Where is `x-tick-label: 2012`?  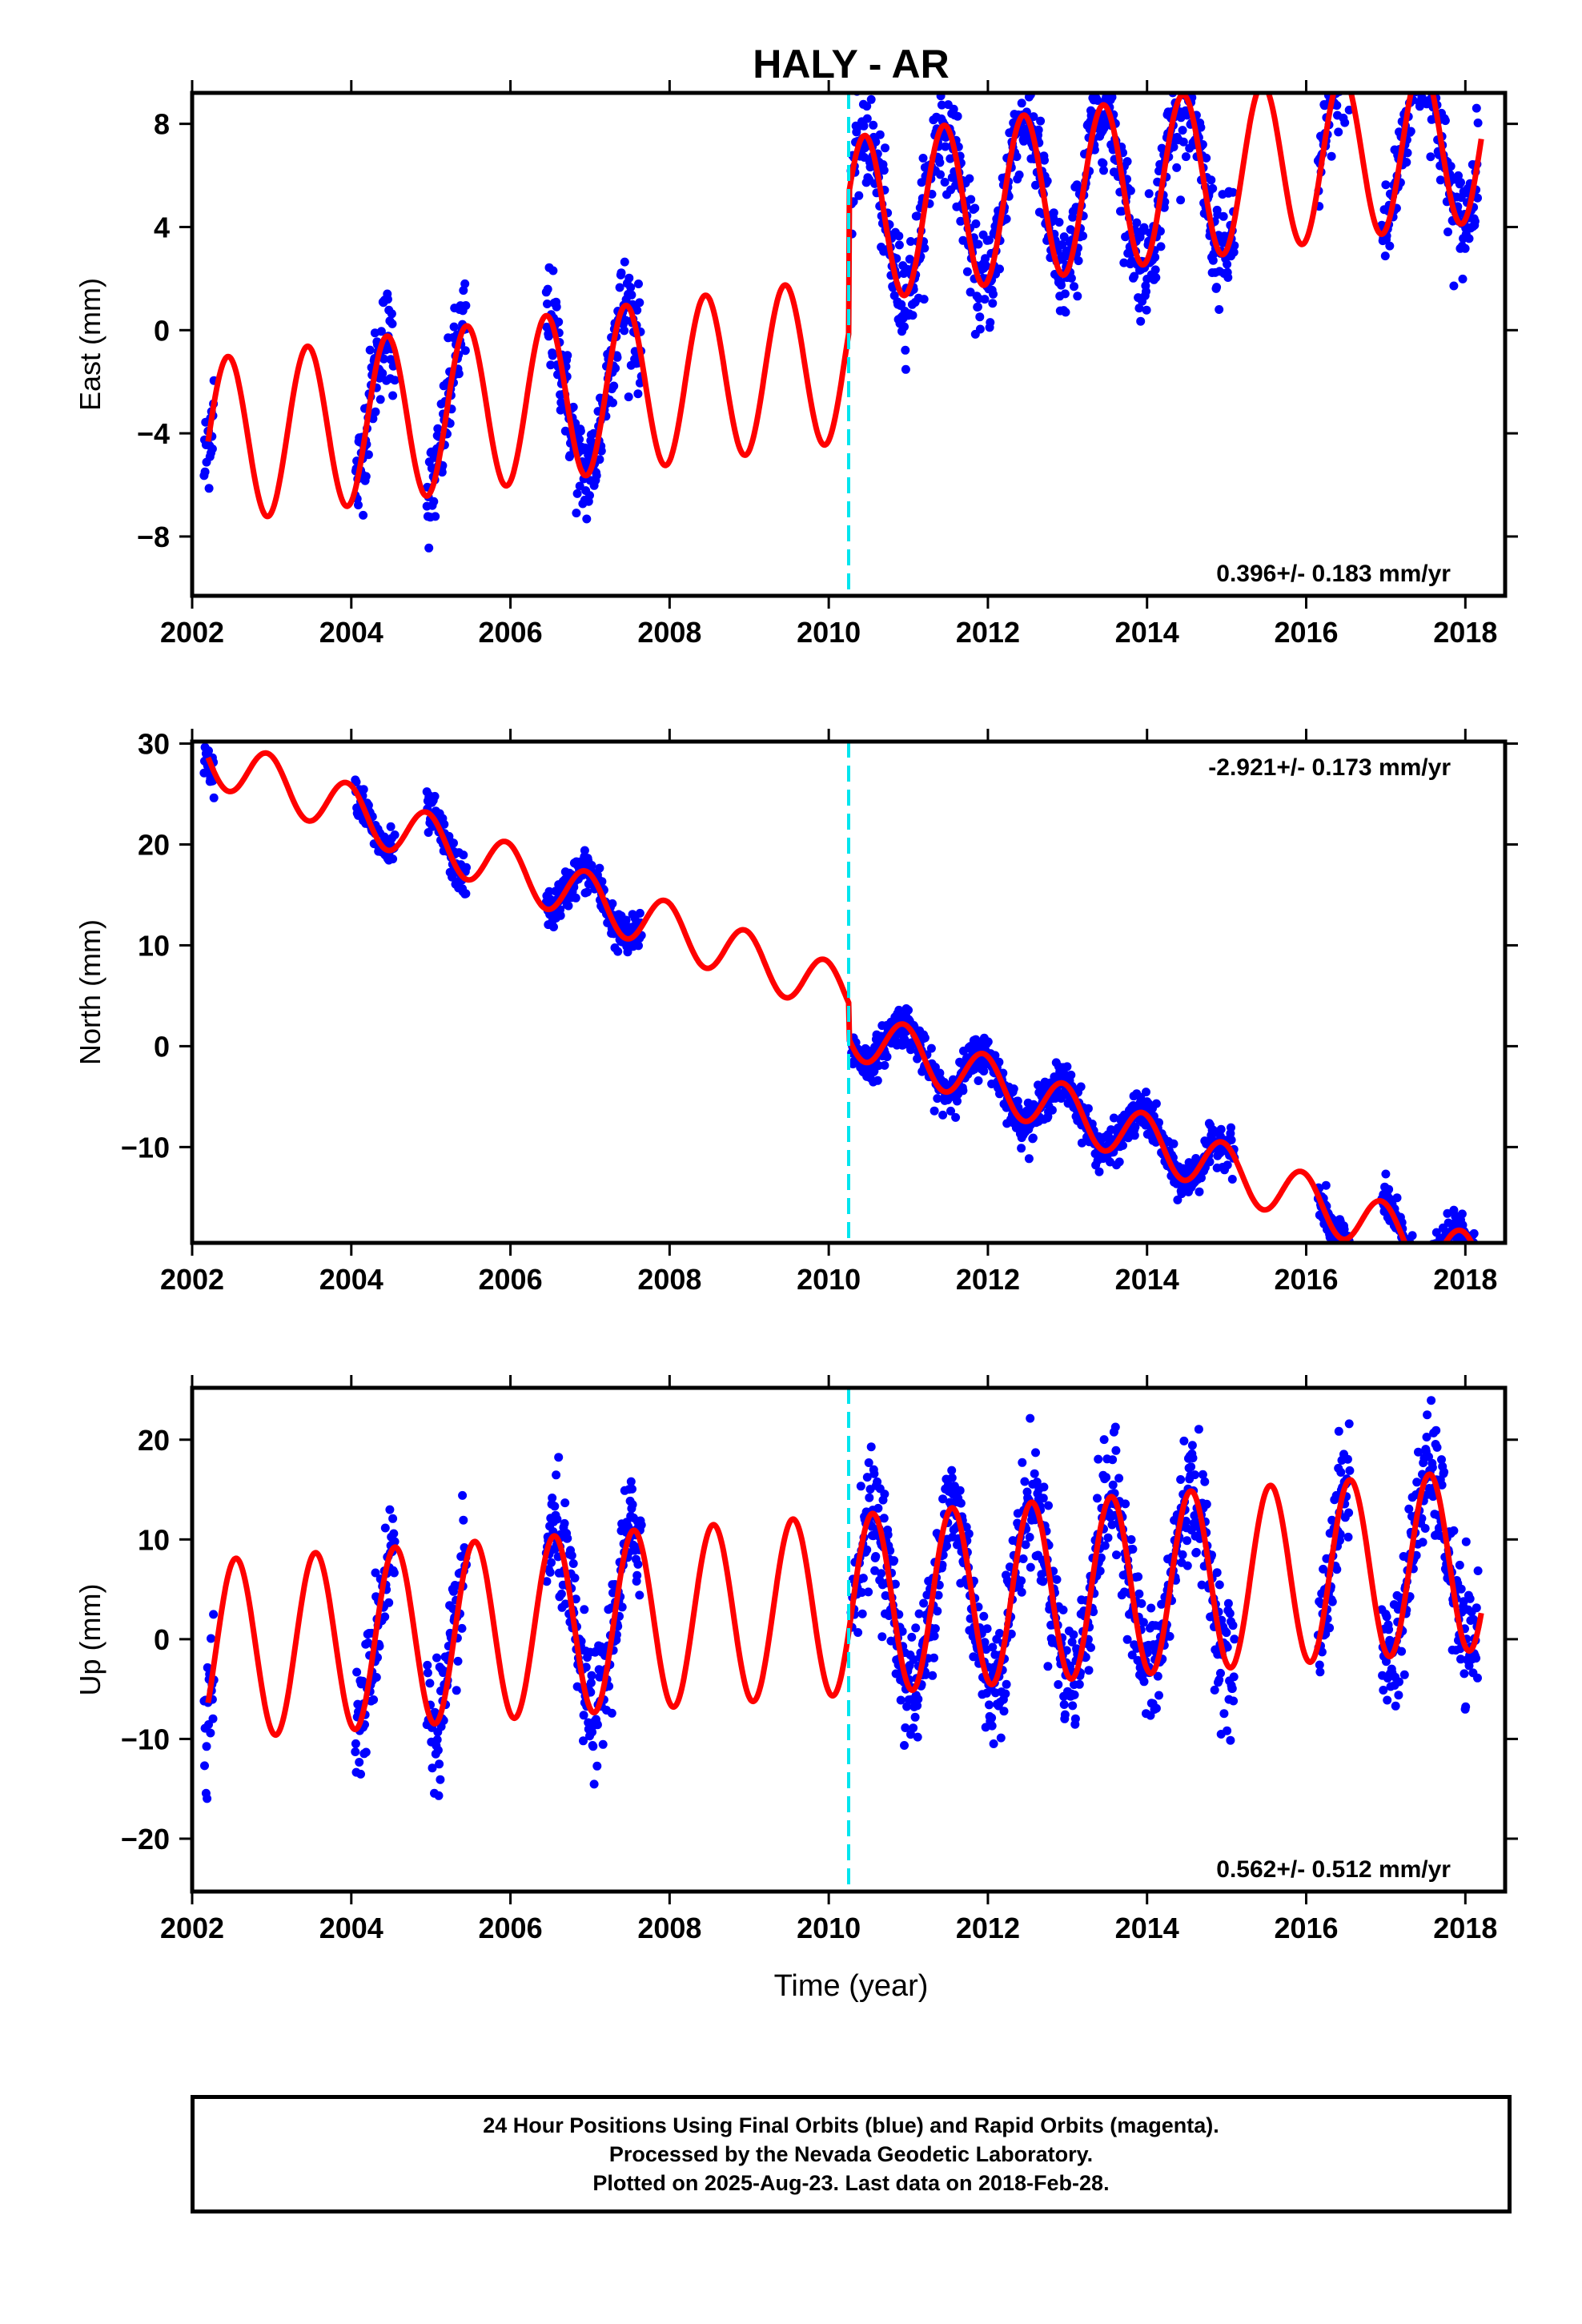 x-tick-label: 2012 is located at coordinates (988, 632).